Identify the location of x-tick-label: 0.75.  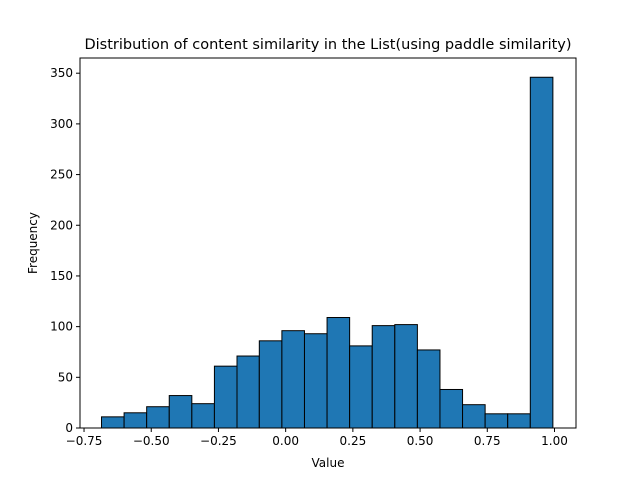
(487, 441).